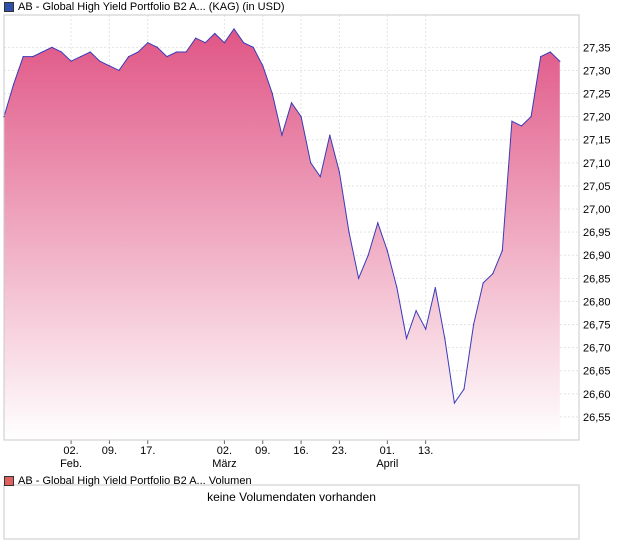 This screenshot has width=620, height=546. Describe the element at coordinates (9, 7) in the screenshot. I see `price-legend-swatch` at that location.